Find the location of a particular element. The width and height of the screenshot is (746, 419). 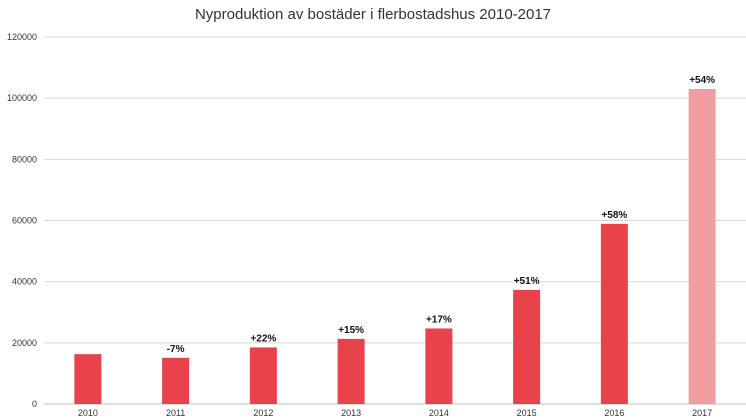

x-tick-label: 2015 is located at coordinates (527, 413).